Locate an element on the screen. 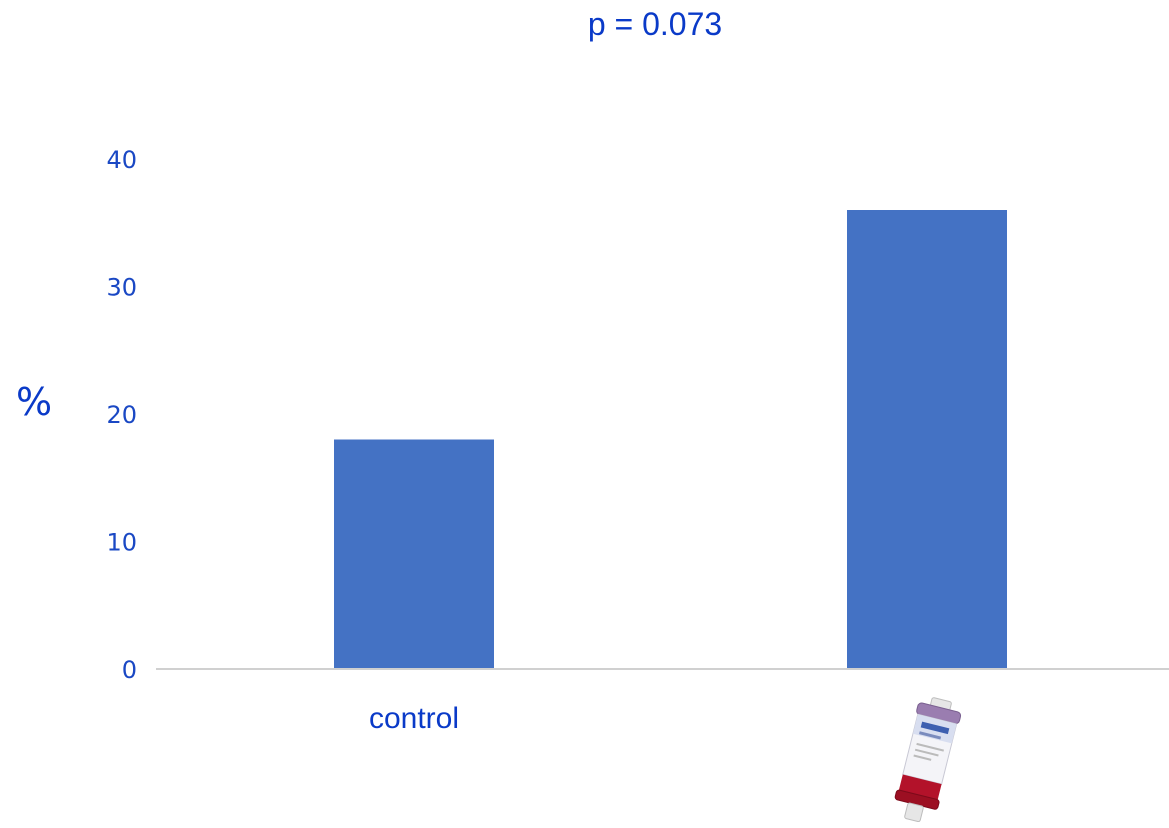 Image resolution: width=1169 pixels, height=828 pixels. y-axis-ticks: 0 10 20 30 40 is located at coordinates (121, 415).